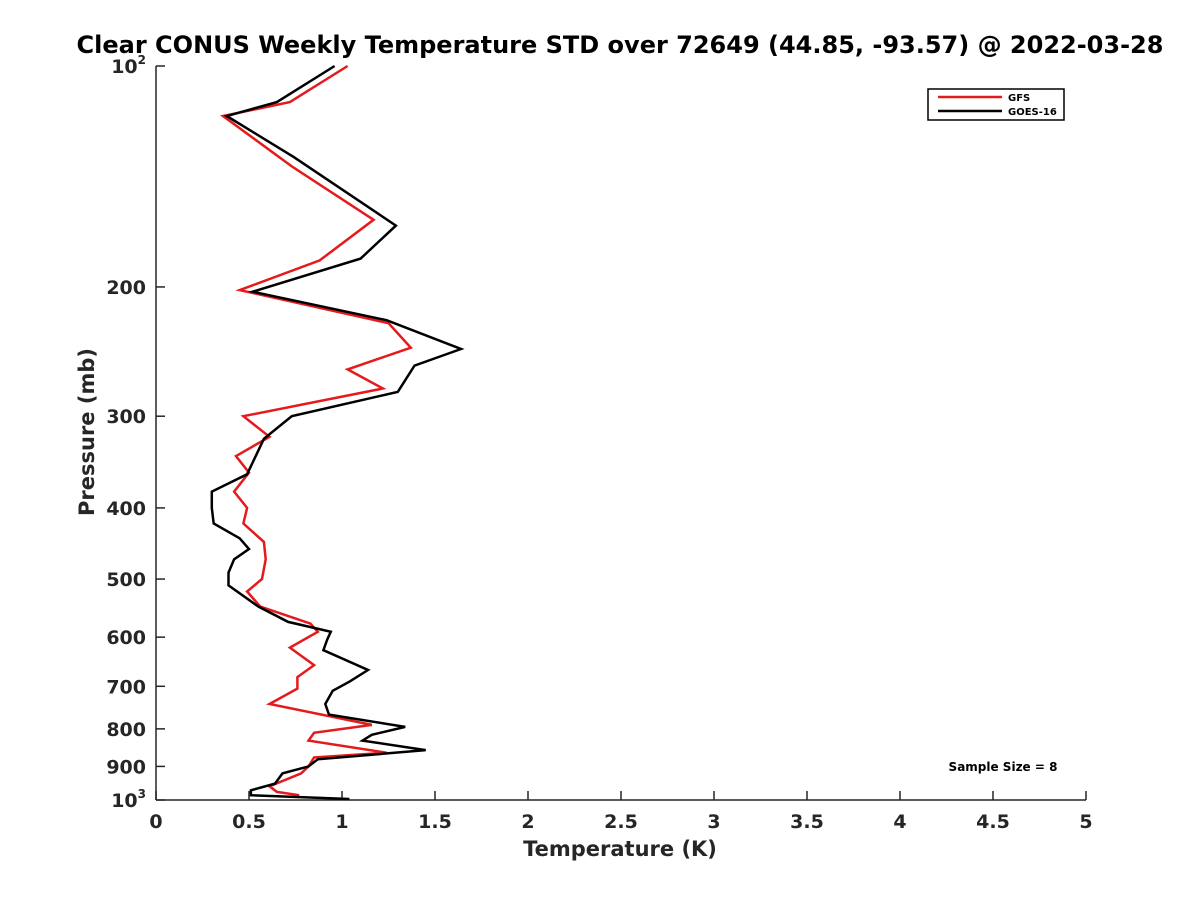 Image resolution: width=1200 pixels, height=900 pixels. What do you see at coordinates (993, 822) in the screenshot?
I see `x-tick-label: 4.5` at bounding box center [993, 822].